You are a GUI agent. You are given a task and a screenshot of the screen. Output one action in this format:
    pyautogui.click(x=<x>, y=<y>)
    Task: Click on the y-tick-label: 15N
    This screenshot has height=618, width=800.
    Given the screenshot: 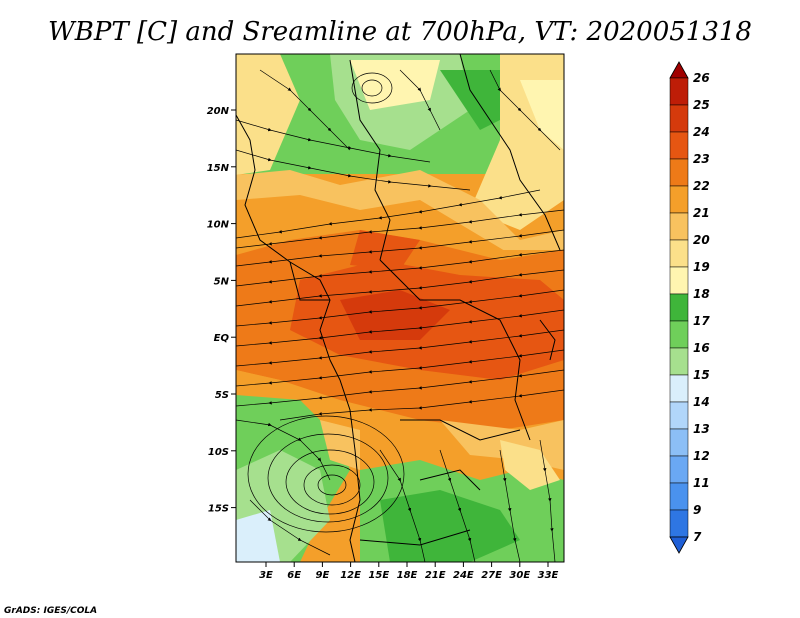 What is the action you would take?
    pyautogui.click(x=218, y=168)
    